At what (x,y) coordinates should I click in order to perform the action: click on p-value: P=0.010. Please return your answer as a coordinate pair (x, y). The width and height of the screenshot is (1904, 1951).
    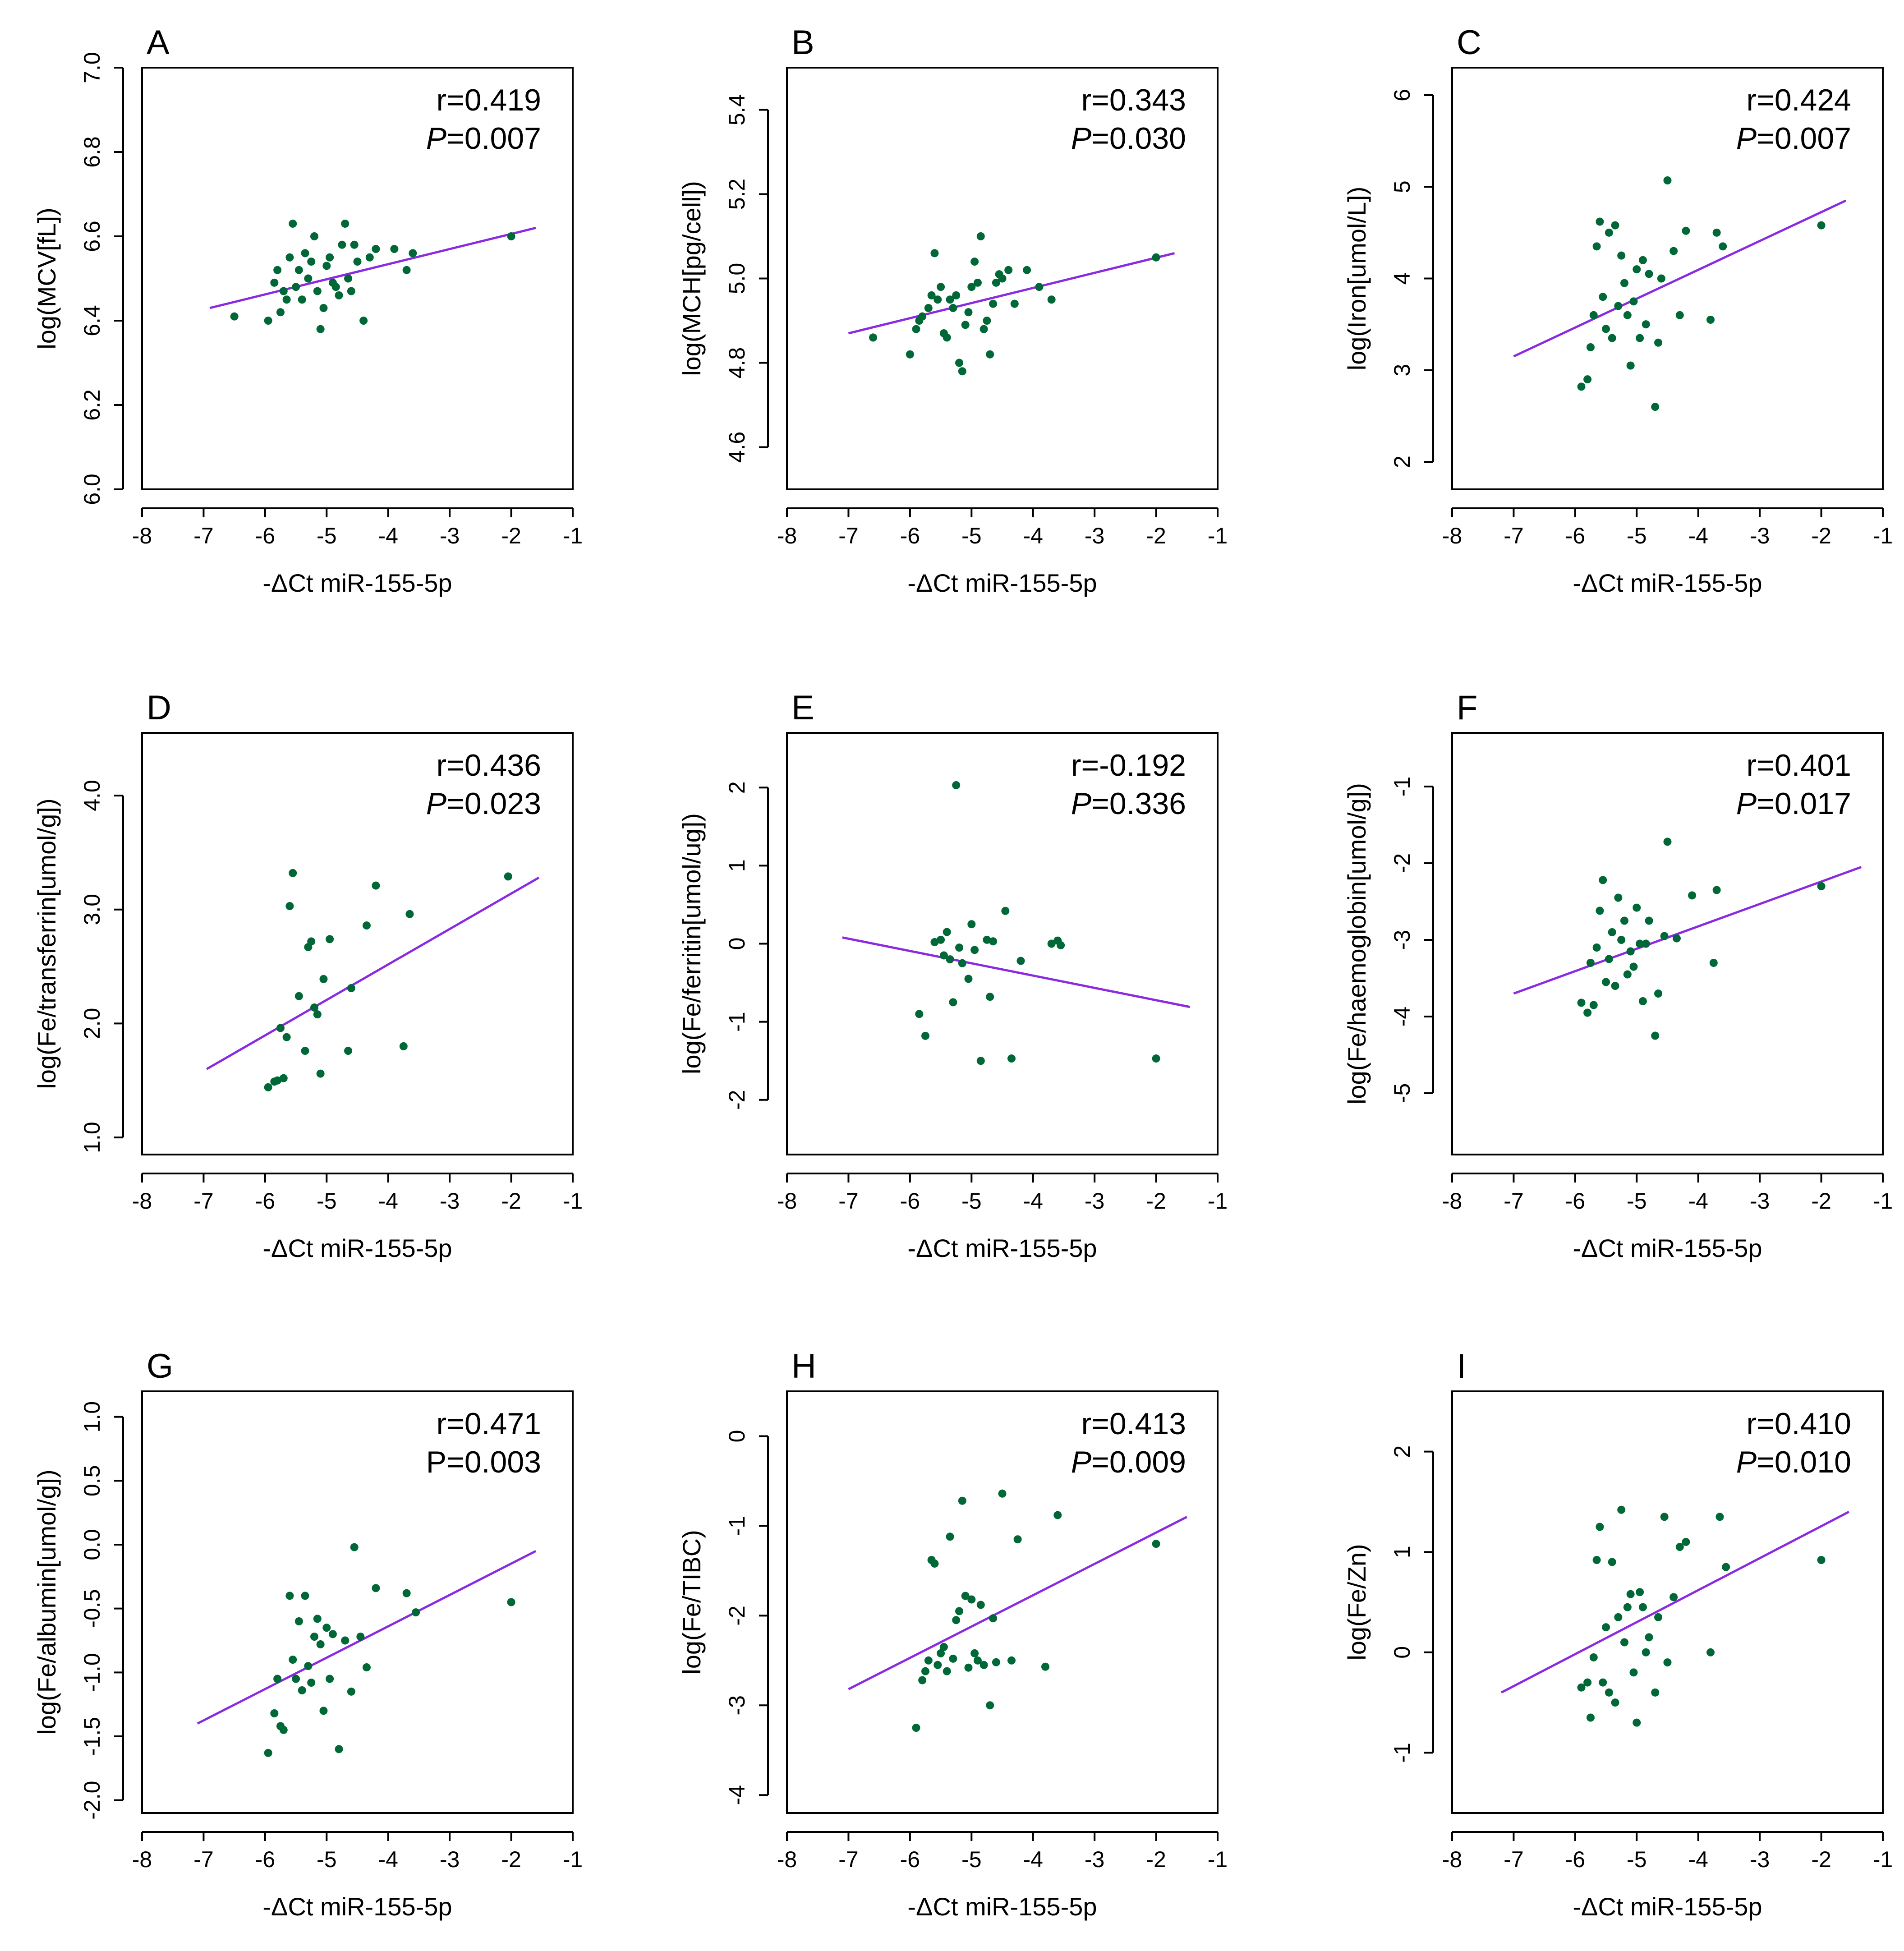
    Looking at the image, I should click on (1793, 1462).